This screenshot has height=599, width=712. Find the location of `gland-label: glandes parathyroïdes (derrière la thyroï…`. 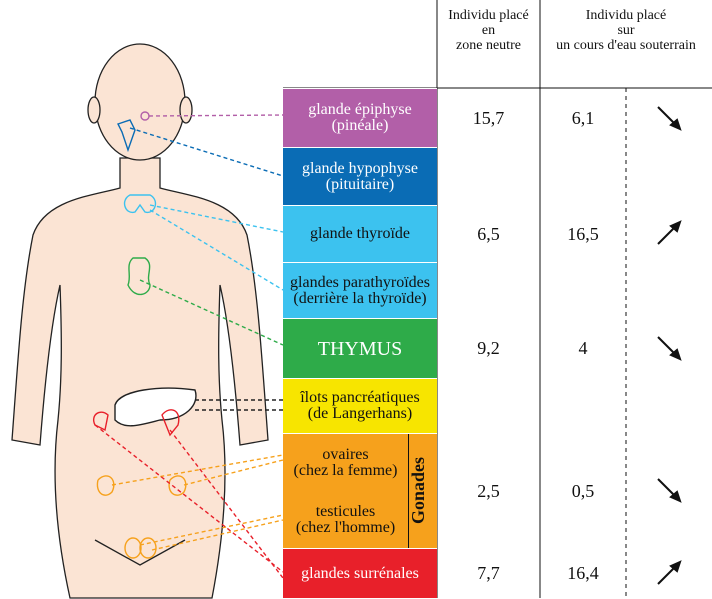

gland-label: glandes parathyroïdes (derrière la thyroï… is located at coordinates (360, 290).